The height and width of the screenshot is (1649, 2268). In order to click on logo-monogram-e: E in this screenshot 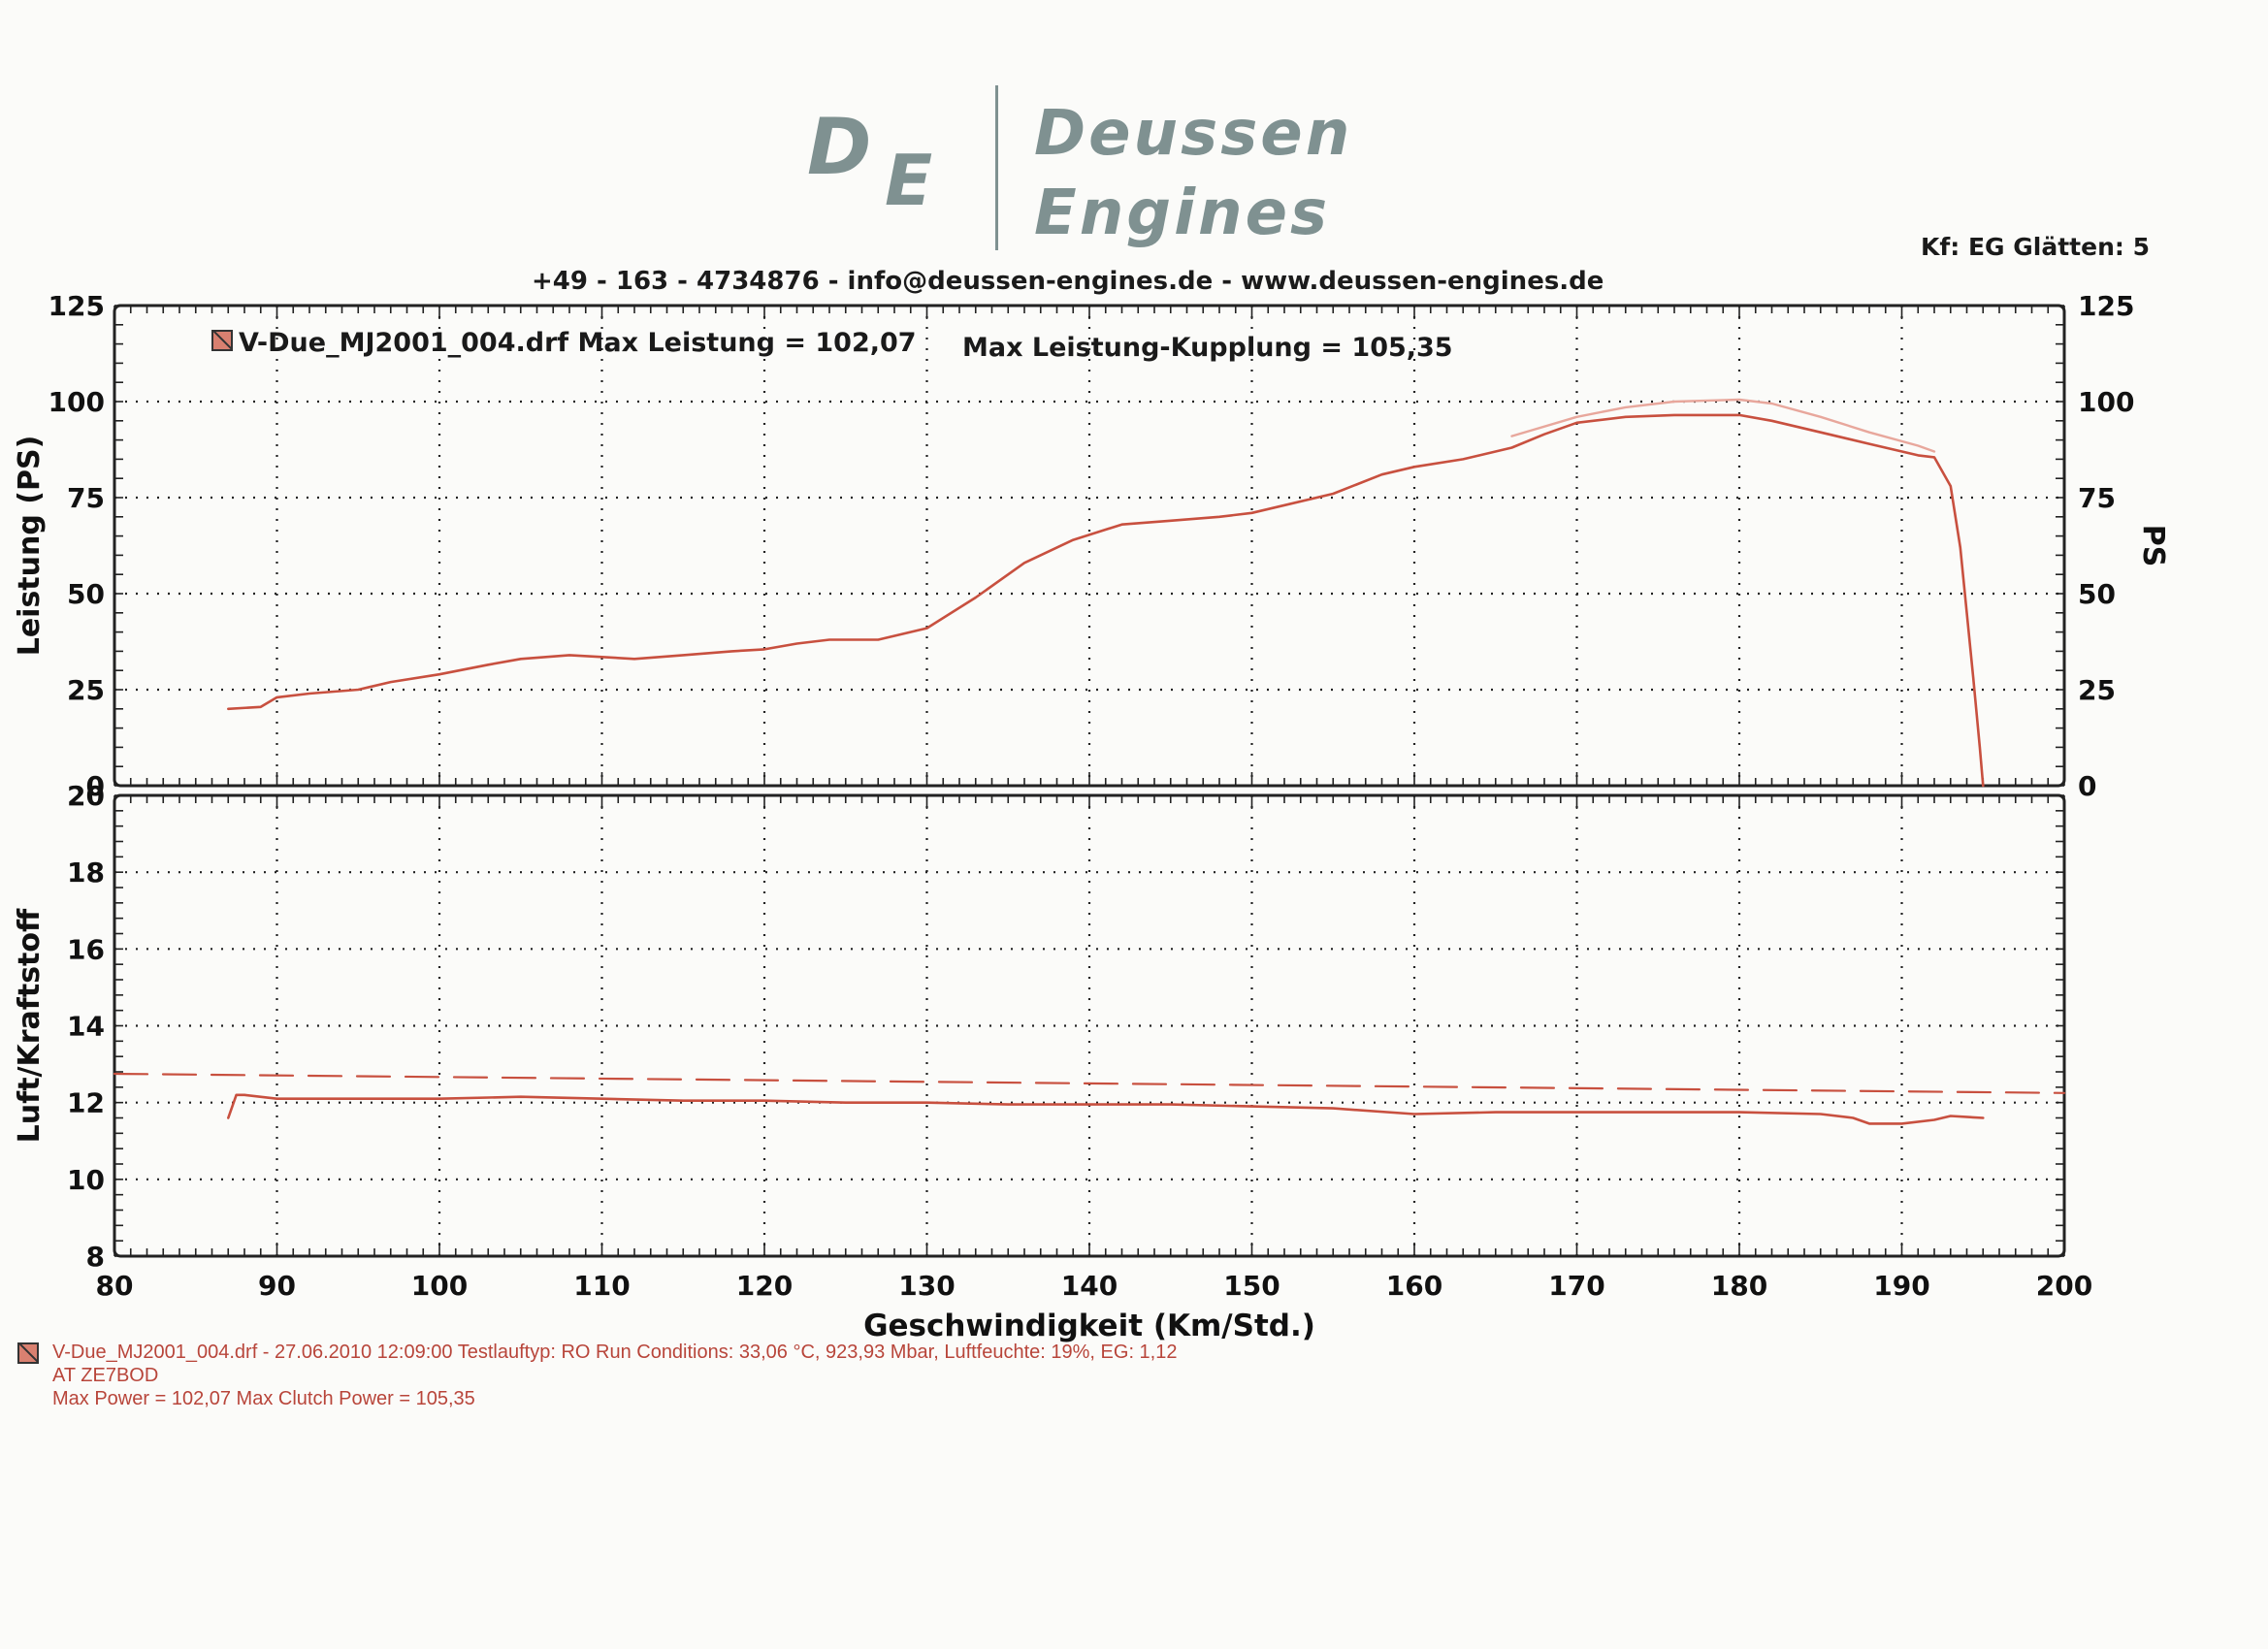, I will do `click(912, 180)`.